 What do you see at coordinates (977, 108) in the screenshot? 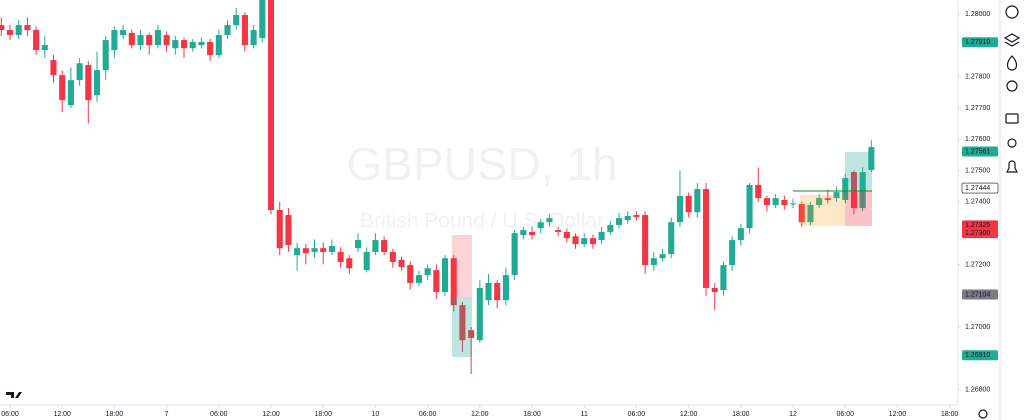
I see `y-tick-label: 1.27700` at bounding box center [977, 108].